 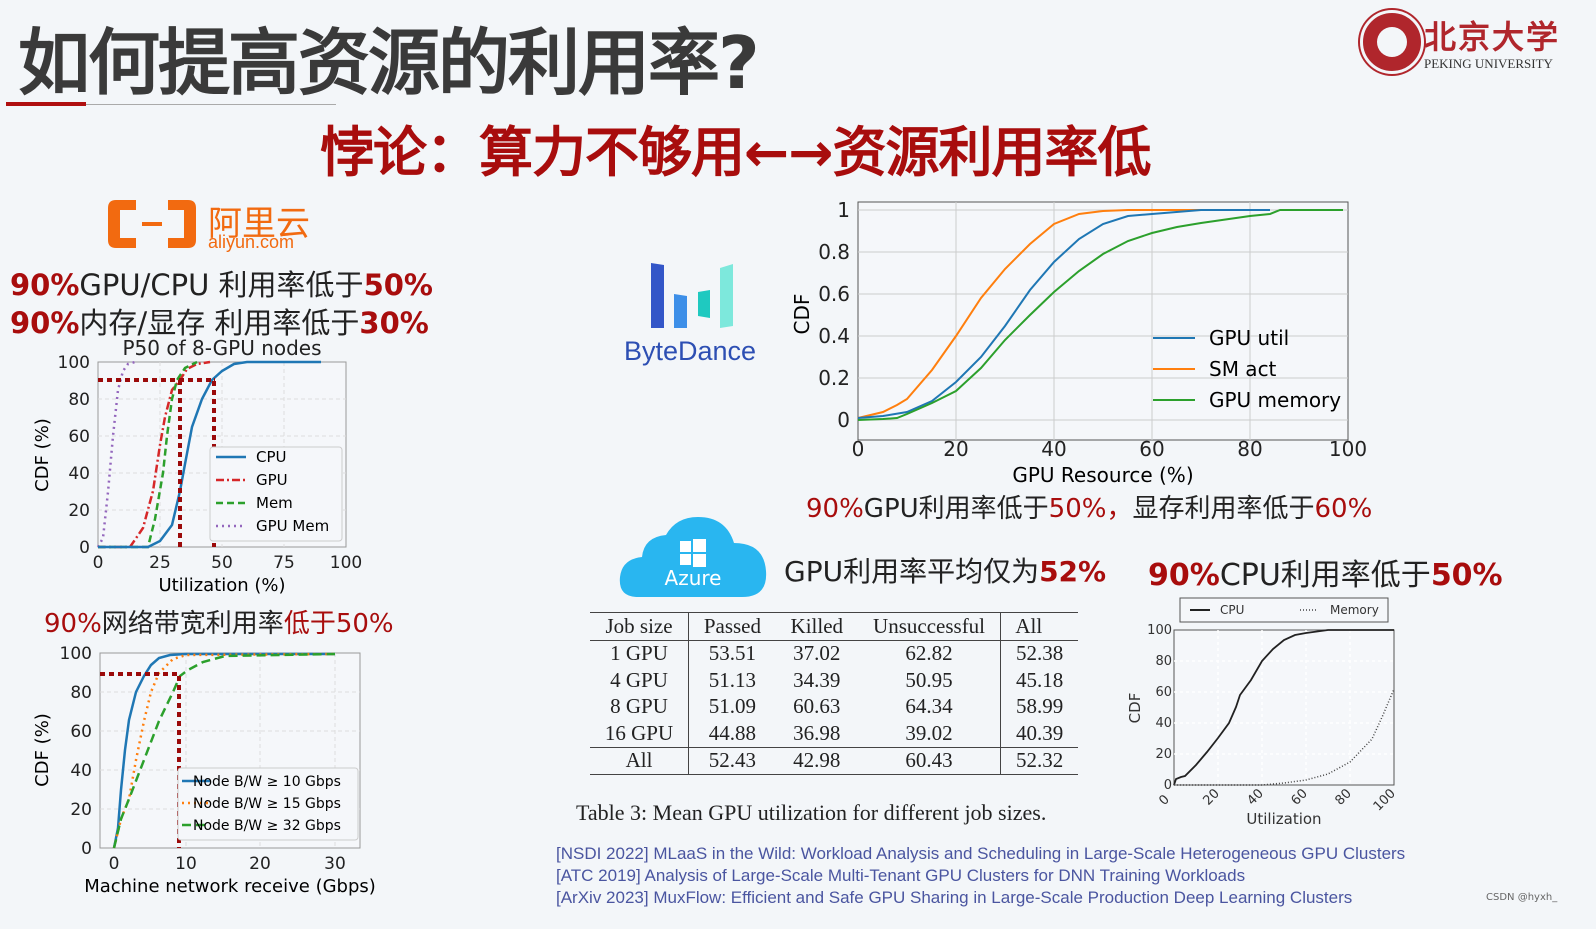 What do you see at coordinates (817, 625) in the screenshot?
I see `col-killed: Killed` at bounding box center [817, 625].